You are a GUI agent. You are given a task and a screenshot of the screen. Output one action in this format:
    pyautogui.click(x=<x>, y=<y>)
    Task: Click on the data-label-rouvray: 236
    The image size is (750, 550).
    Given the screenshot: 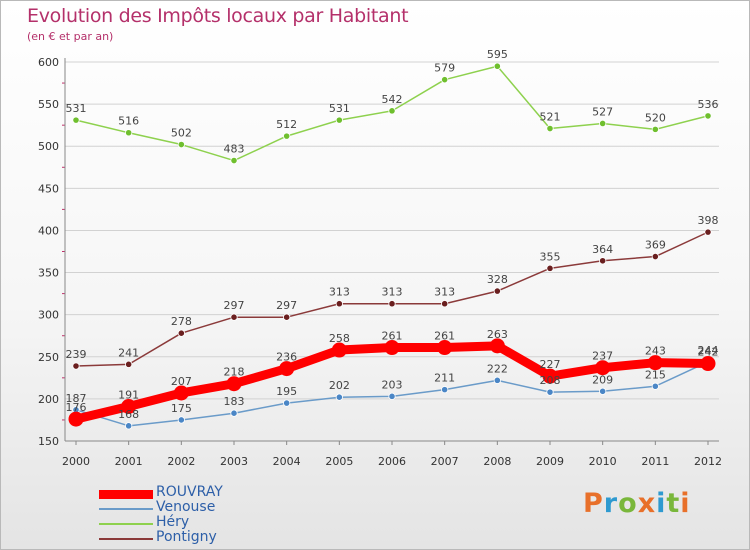 What is the action you would take?
    pyautogui.click(x=286, y=357)
    